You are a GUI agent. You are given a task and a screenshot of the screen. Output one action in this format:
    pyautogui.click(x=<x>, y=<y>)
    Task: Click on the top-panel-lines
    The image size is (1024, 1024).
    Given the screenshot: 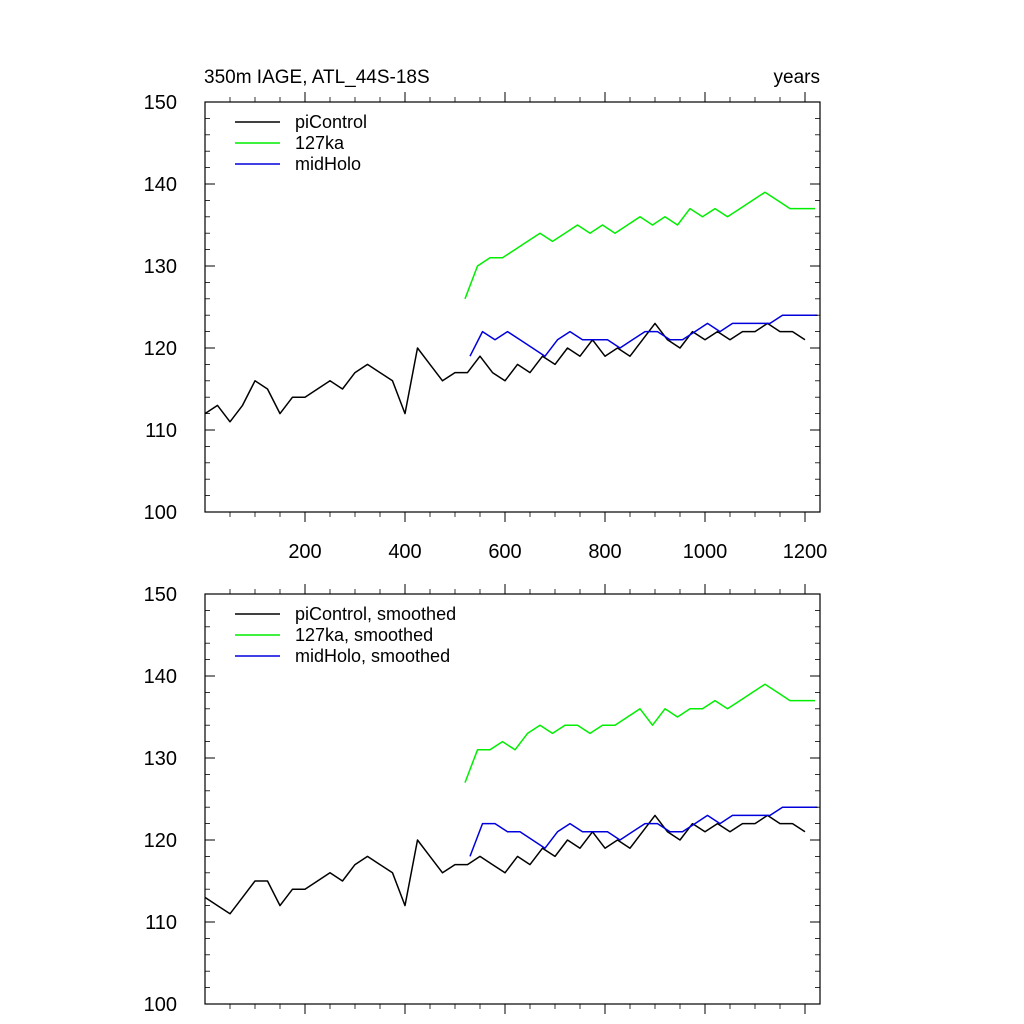 What is the action you would take?
    pyautogui.click(x=511, y=307)
    